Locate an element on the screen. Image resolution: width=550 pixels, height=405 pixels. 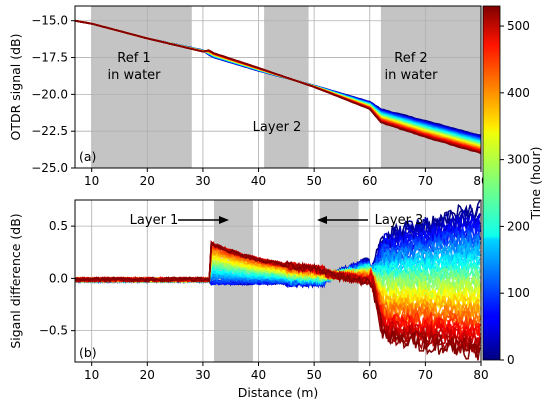
a-xtick-label: 70 is located at coordinates (425, 181).